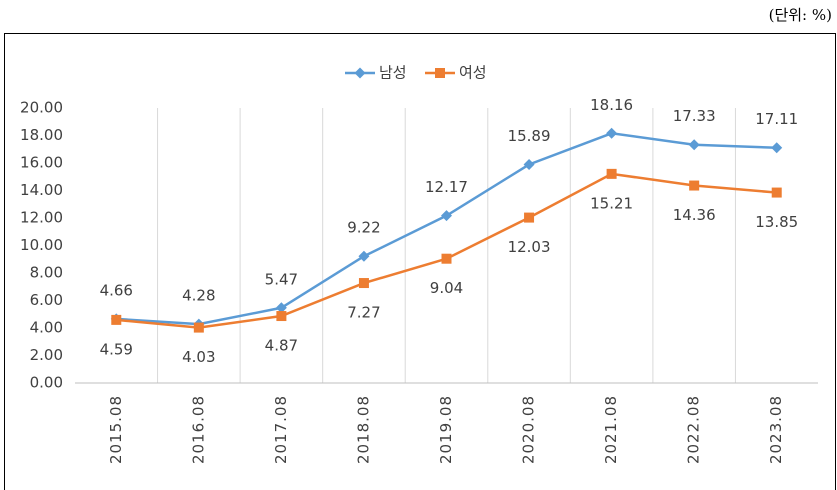  What do you see at coordinates (776, 429) in the screenshot?
I see `x-tick-label: 2023.08` at bounding box center [776, 429].